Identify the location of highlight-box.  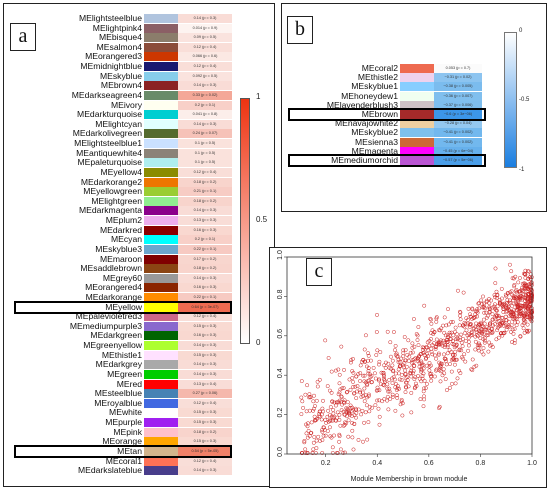
(387, 114).